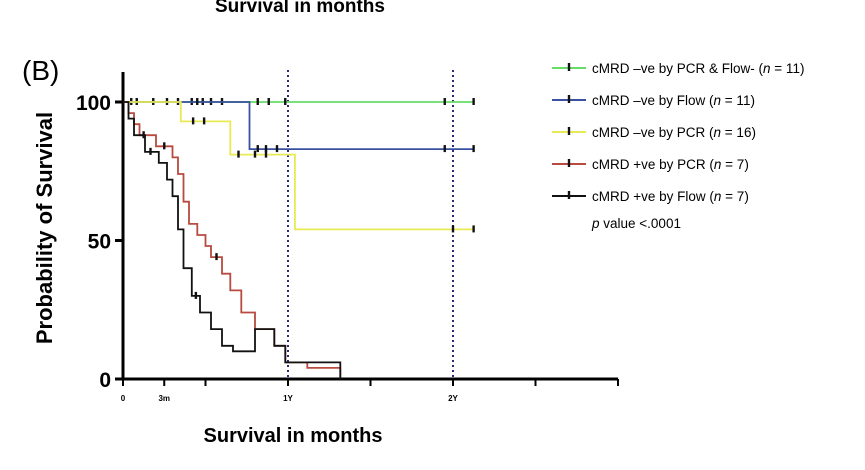 This screenshot has height=470, width=865. Describe the element at coordinates (453, 398) in the screenshot. I see `x-tick-label: 2Y` at that location.